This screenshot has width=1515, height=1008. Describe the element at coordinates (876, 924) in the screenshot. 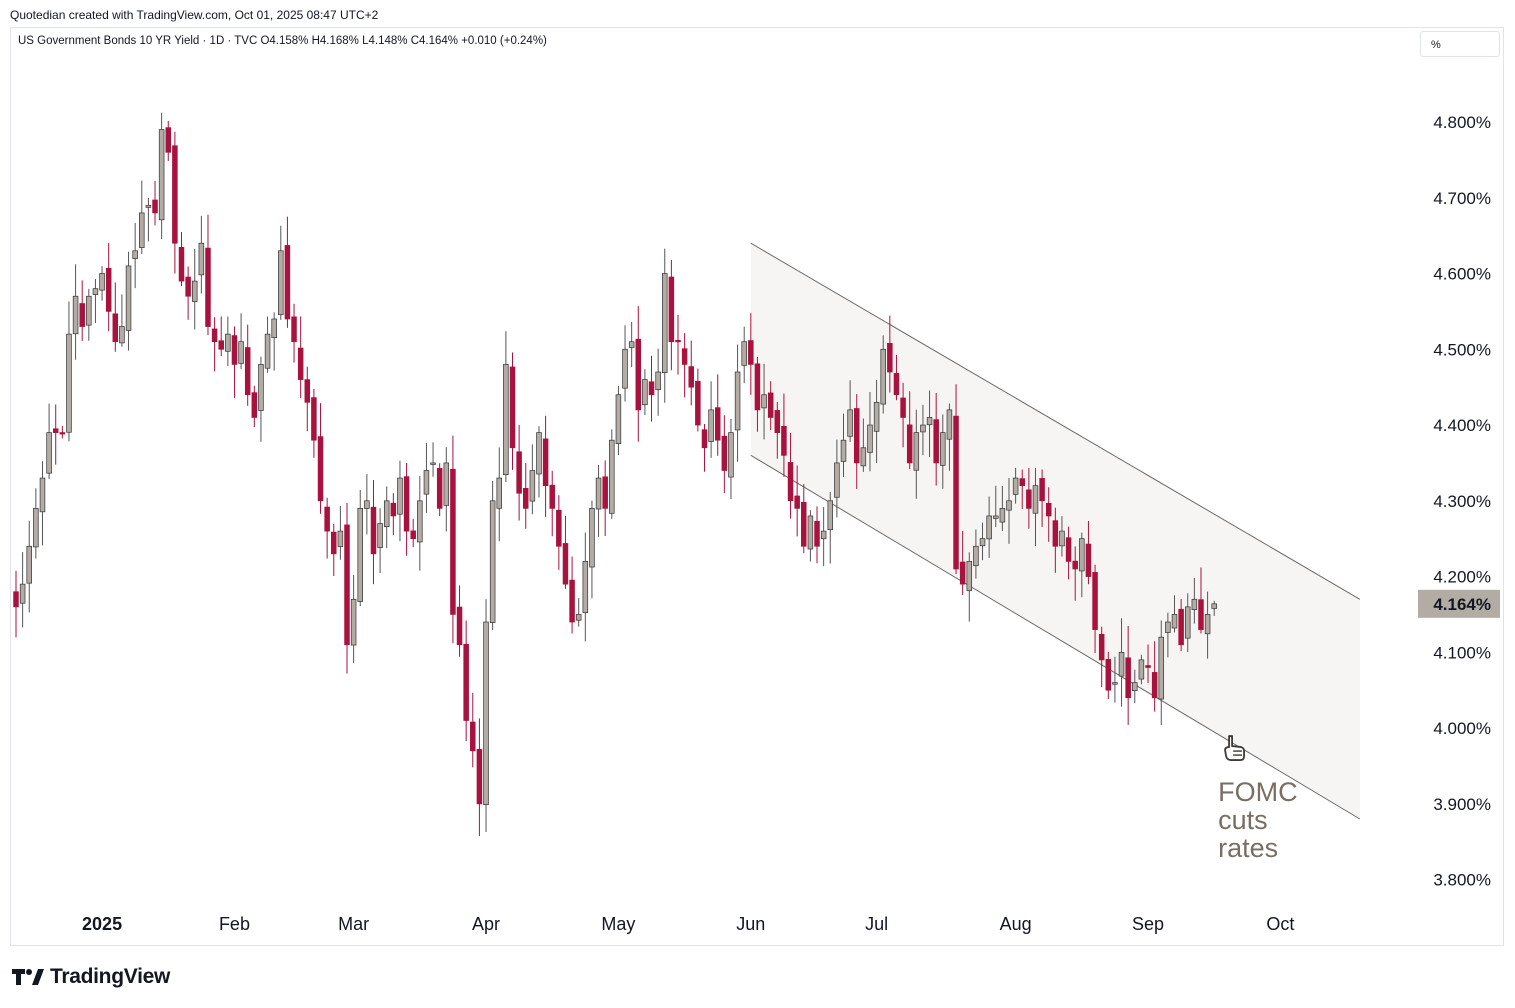

I see `x-tick-label: Jul` at that location.